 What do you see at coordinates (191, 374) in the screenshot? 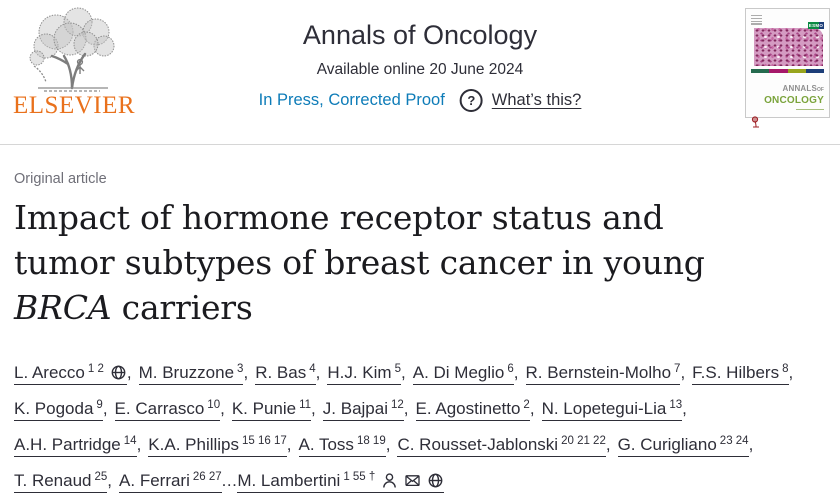
I see `author-link: M. Bruzzone 3` at bounding box center [191, 374].